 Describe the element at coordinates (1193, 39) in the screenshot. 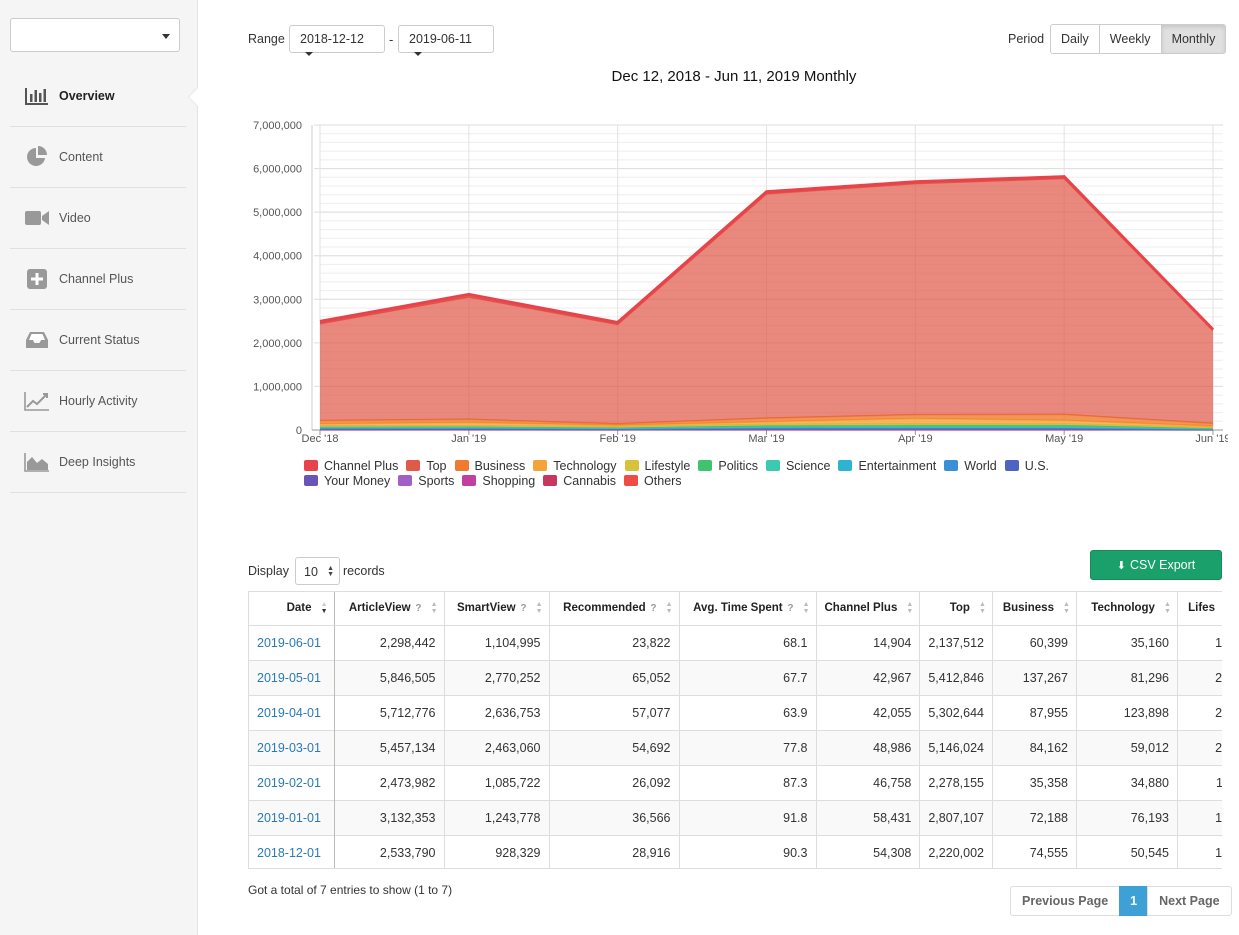

I see `period-monthly-button: Monthly` at that location.